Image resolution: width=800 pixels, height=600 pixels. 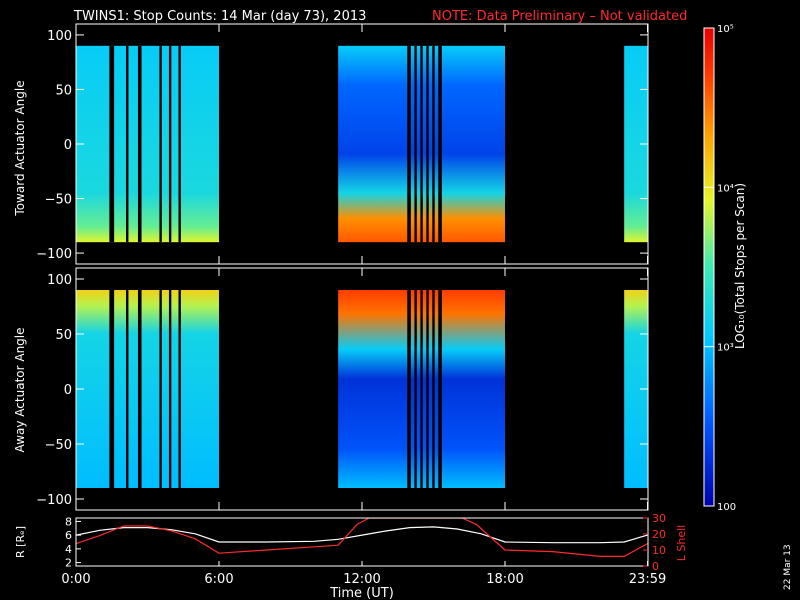 I want to click on ytick-left-label: 6, so click(x=68, y=535).